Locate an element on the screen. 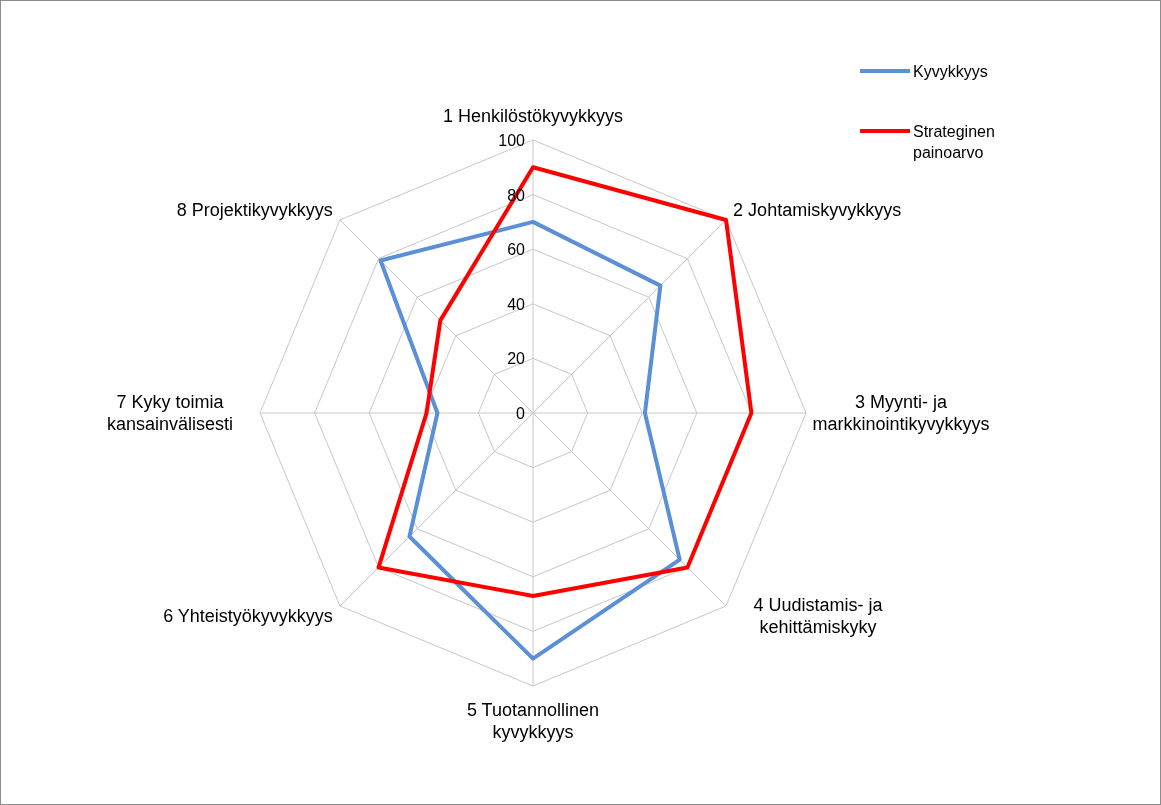  spoke-label: 1 Henkilöstökyvykkyys is located at coordinates (533, 116).